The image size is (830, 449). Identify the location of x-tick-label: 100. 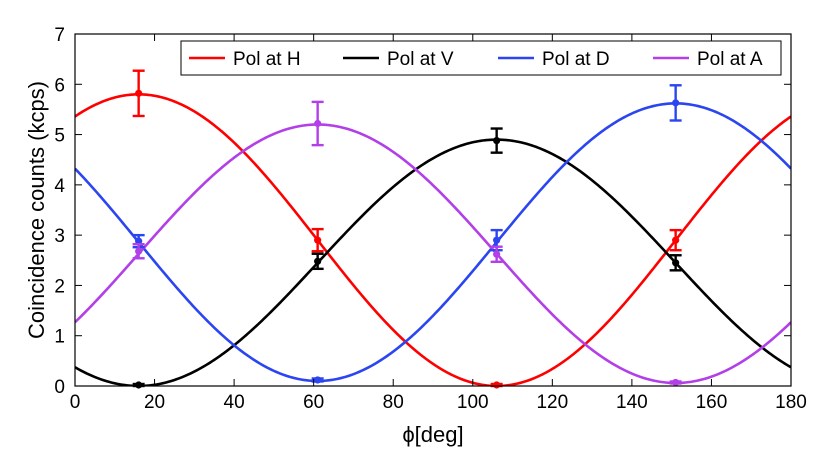
(473, 402).